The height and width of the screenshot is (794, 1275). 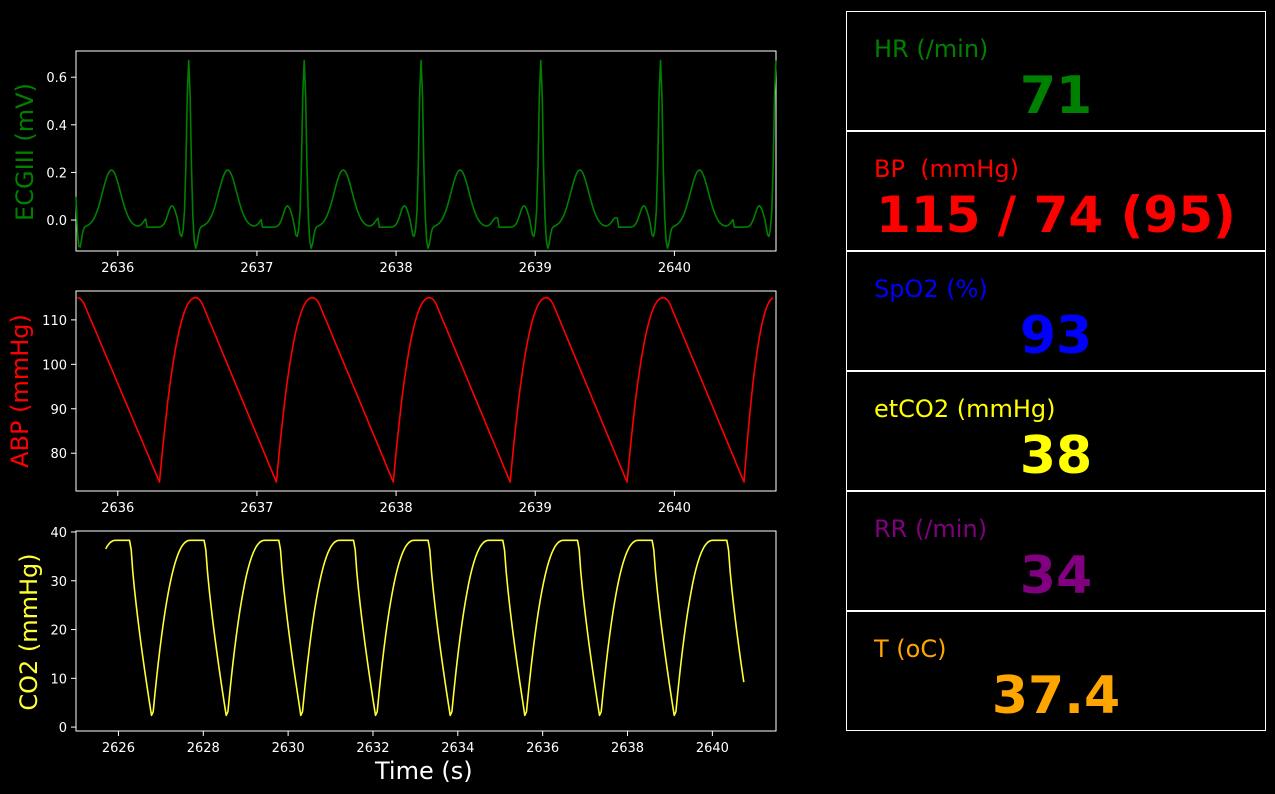 I want to click on etco2-panel: etCO2 (mmHg) 38, so click(x=1056, y=431).